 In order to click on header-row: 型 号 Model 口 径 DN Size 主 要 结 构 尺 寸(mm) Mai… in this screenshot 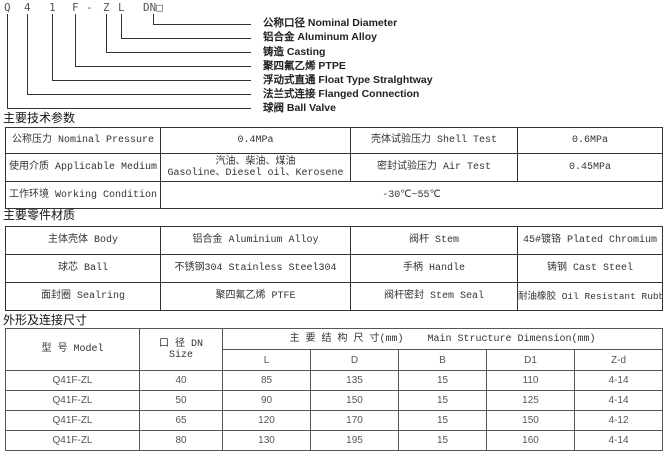, I will do `click(334, 349)`.